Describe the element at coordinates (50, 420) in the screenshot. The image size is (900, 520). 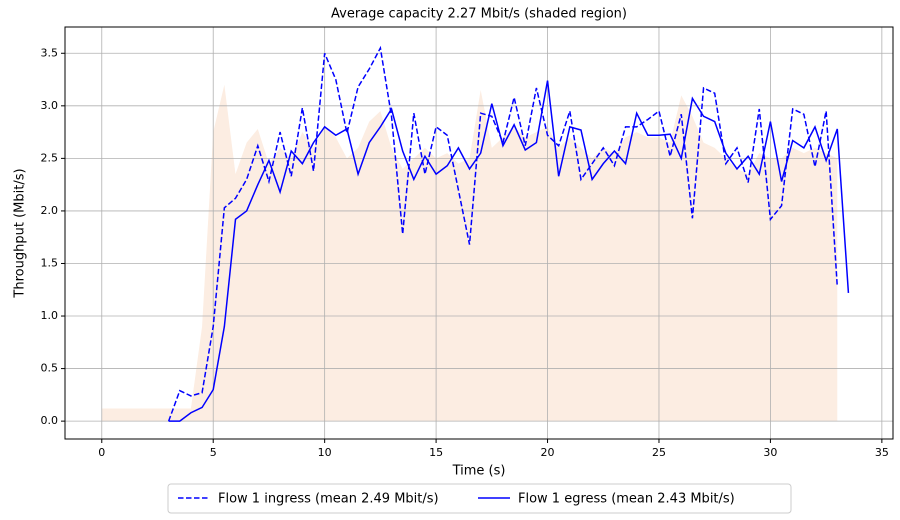
I see `y-tick-label: 0.0` at that location.